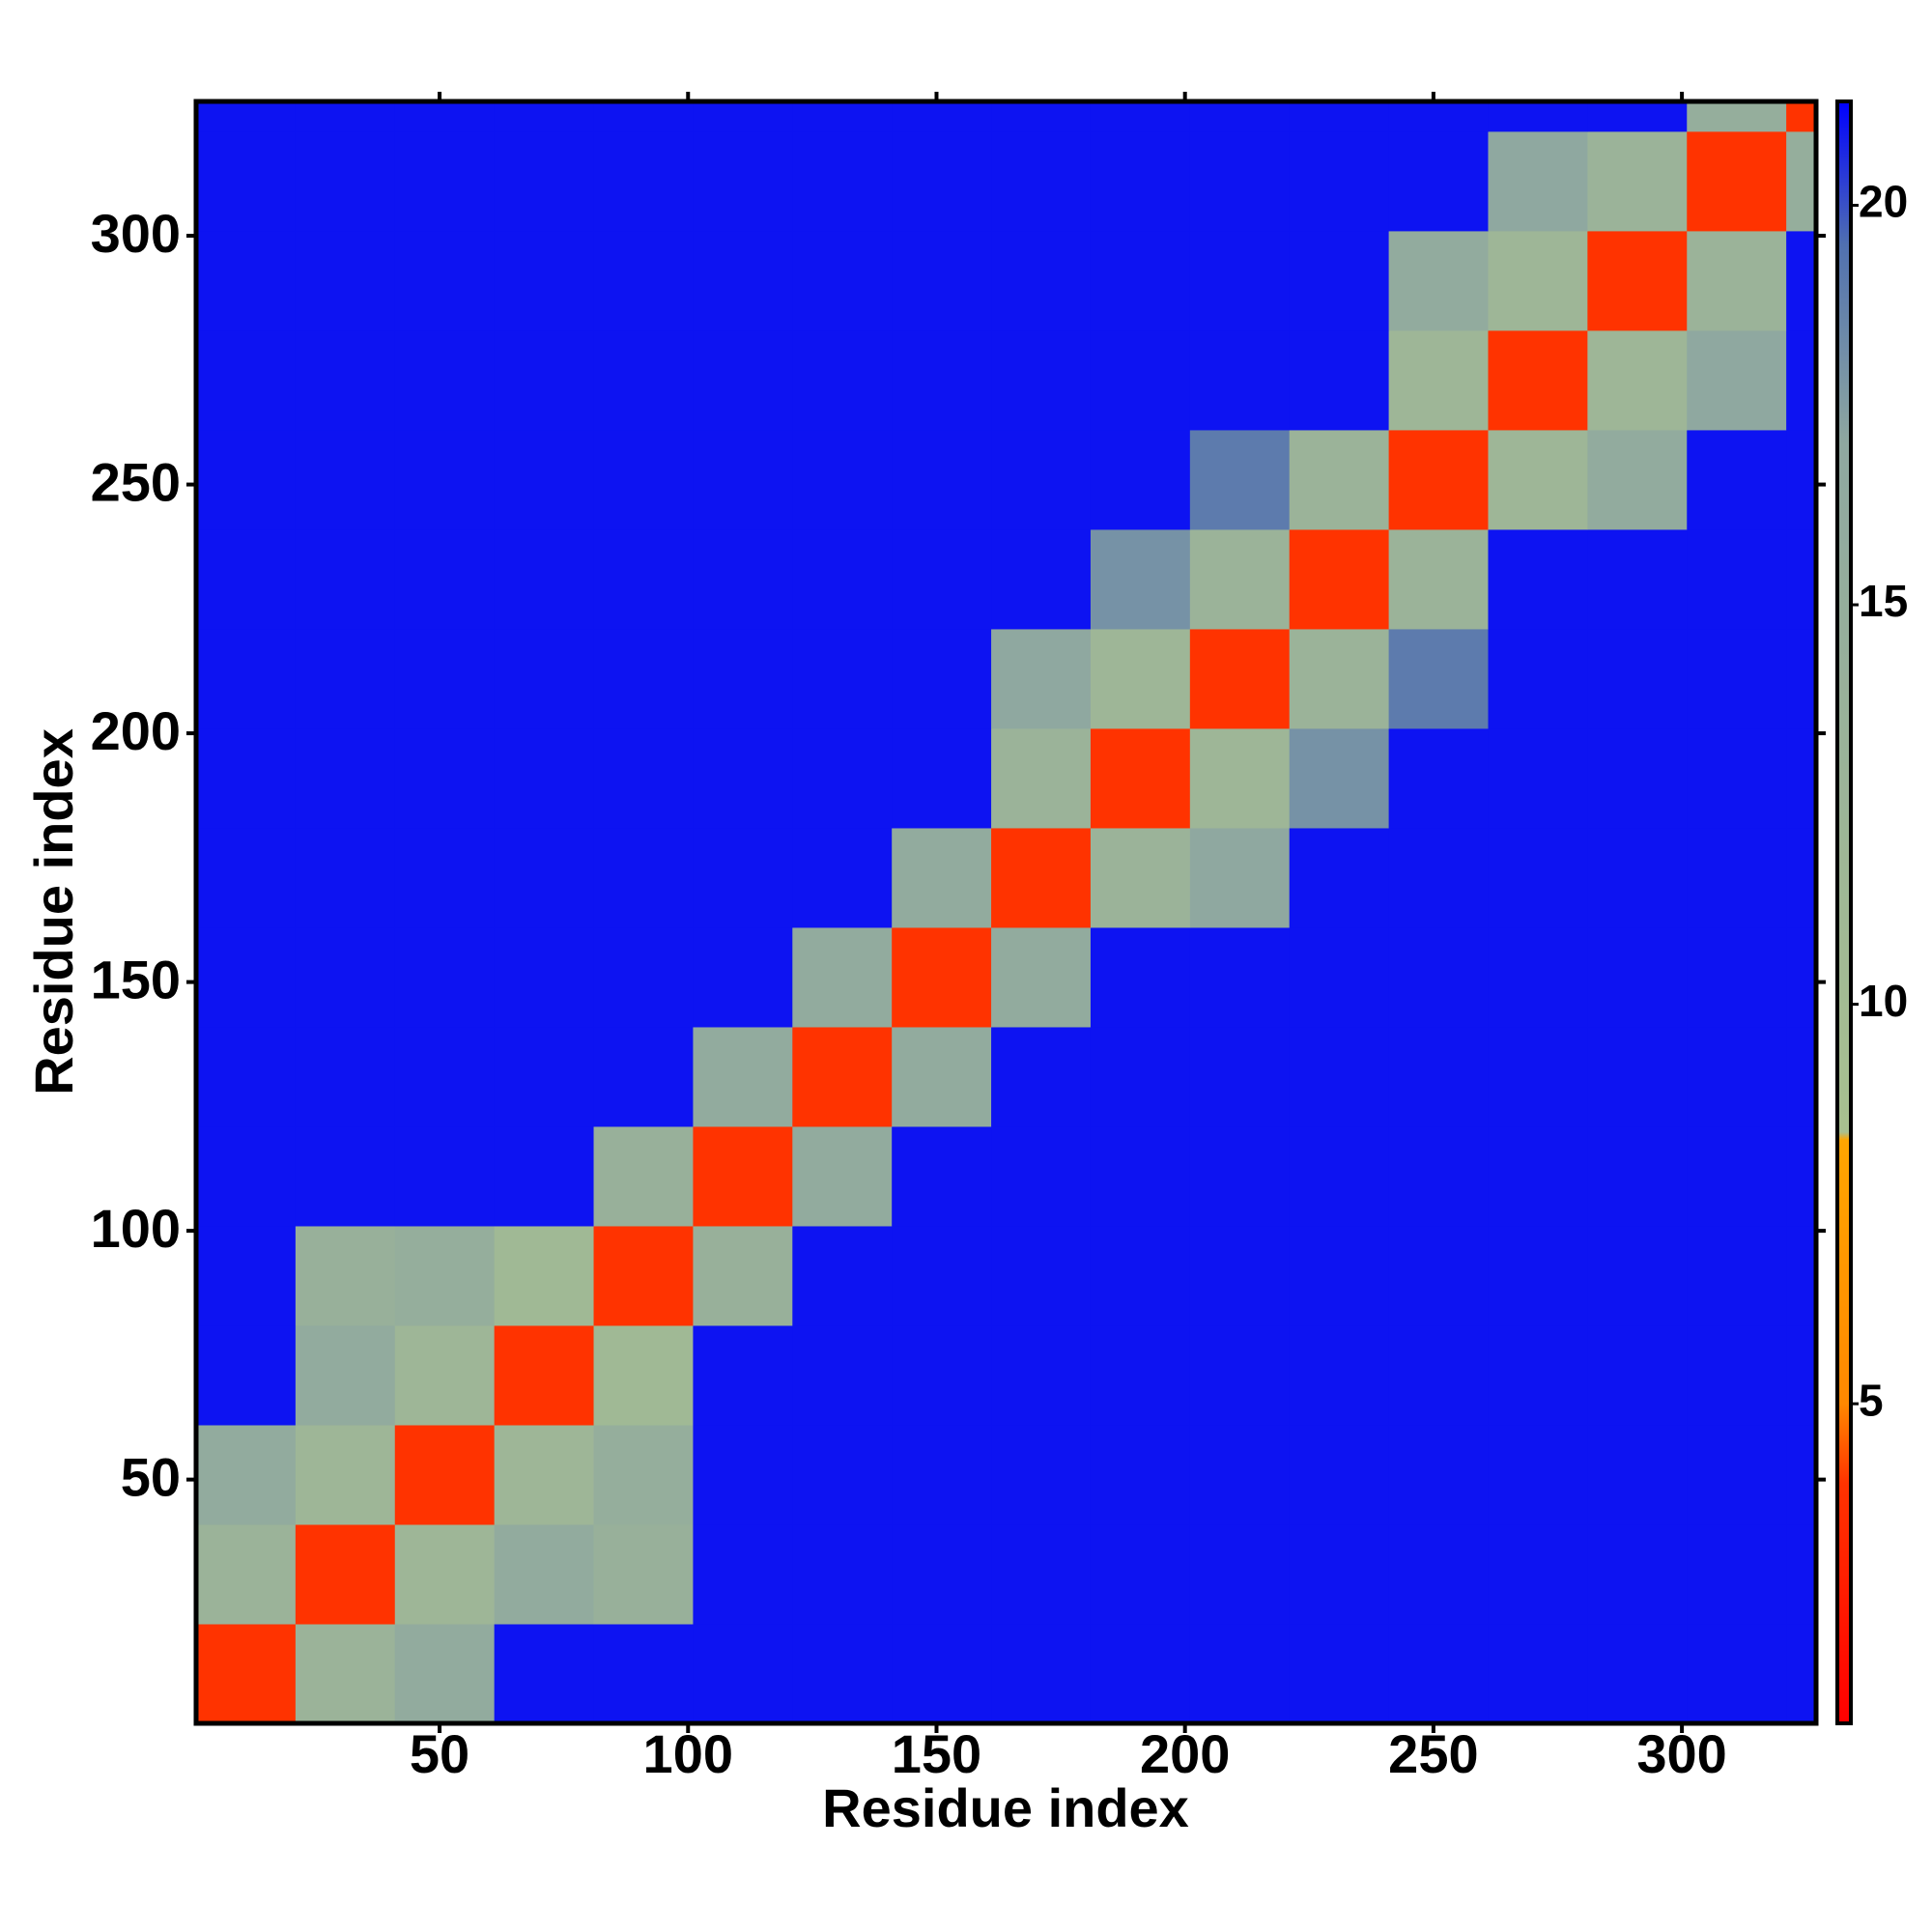  What do you see at coordinates (1883, 1001) in the screenshot?
I see `colorbar-tick-label: 10` at bounding box center [1883, 1001].